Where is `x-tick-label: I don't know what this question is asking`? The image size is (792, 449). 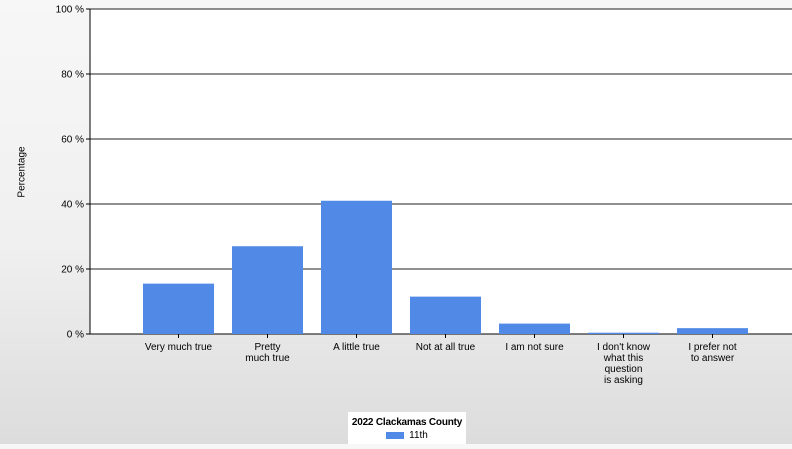
x-tick-label: I don't know what this question is asking is located at coordinates (624, 364).